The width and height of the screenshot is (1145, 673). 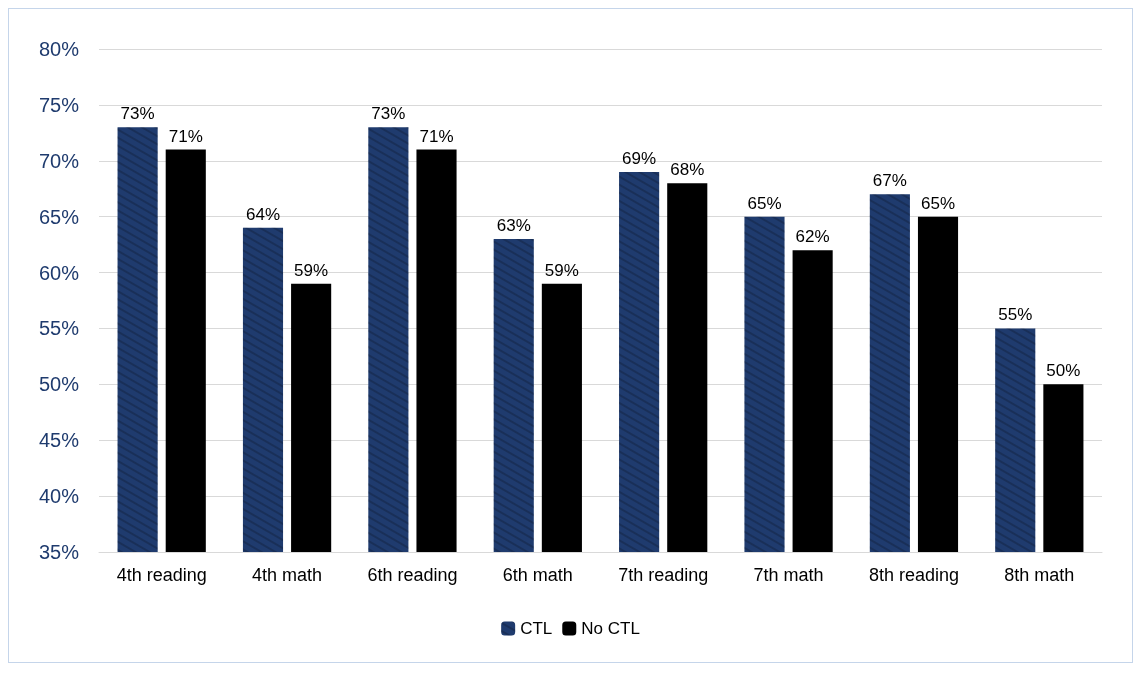 What do you see at coordinates (412, 575) in the screenshot?
I see `x-tick-label: 6th reading` at bounding box center [412, 575].